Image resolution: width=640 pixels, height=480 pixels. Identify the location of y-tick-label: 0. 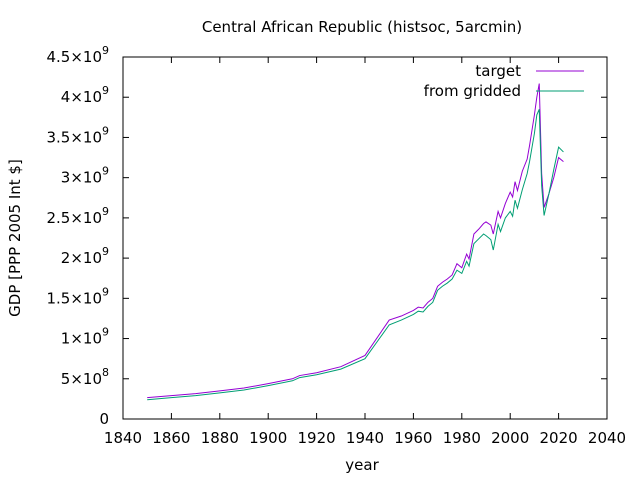
(104, 419).